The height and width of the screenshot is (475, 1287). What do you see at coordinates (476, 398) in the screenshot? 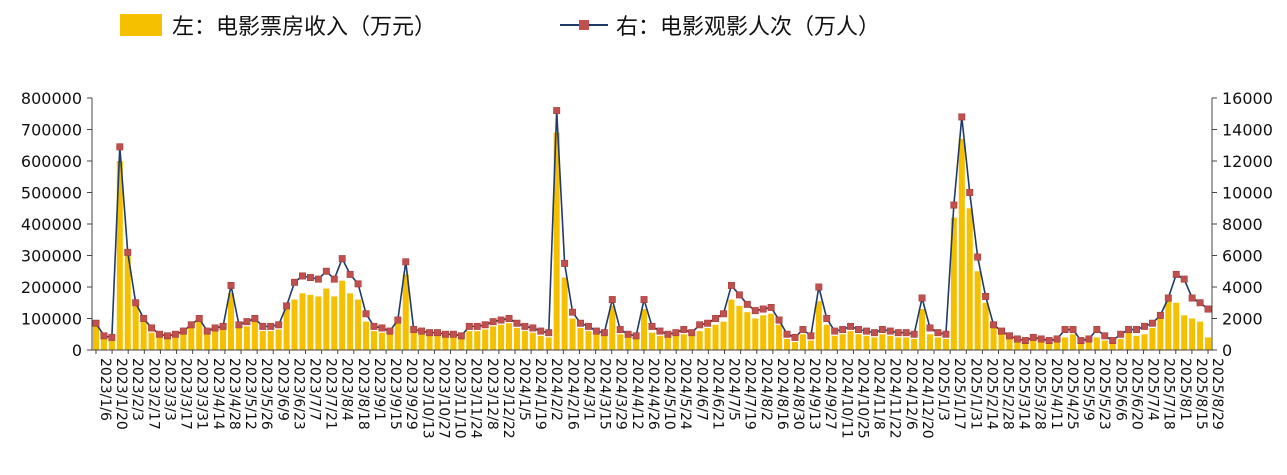
I see `x-tick-label: 2023/11/24` at bounding box center [476, 398].